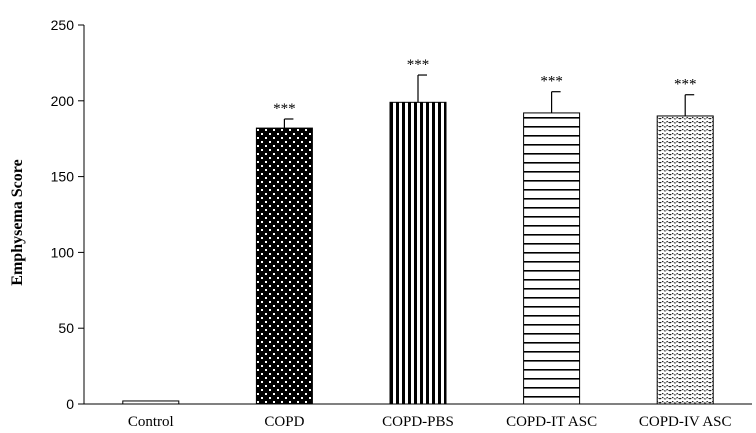 Image resolution: width=756 pixels, height=433 pixels. What do you see at coordinates (418, 422) in the screenshot?
I see `x-tick-label: COPD-PBS` at bounding box center [418, 422].